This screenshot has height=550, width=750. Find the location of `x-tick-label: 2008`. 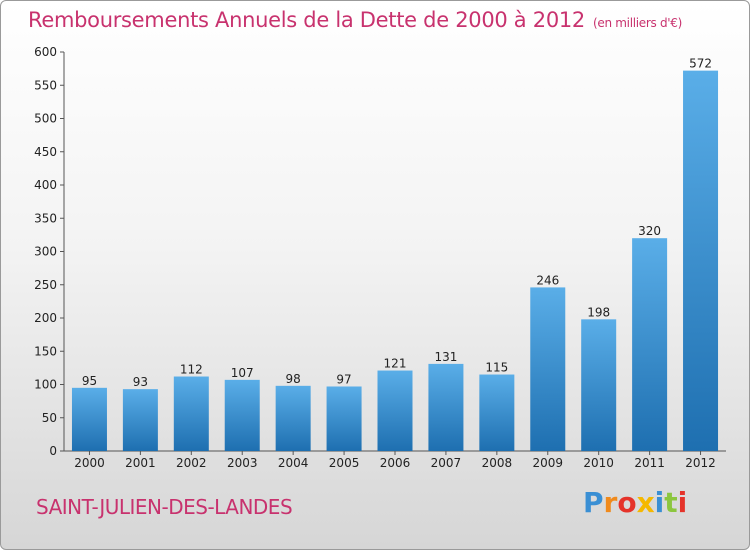

x-tick-label: 2008 is located at coordinates (497, 463).